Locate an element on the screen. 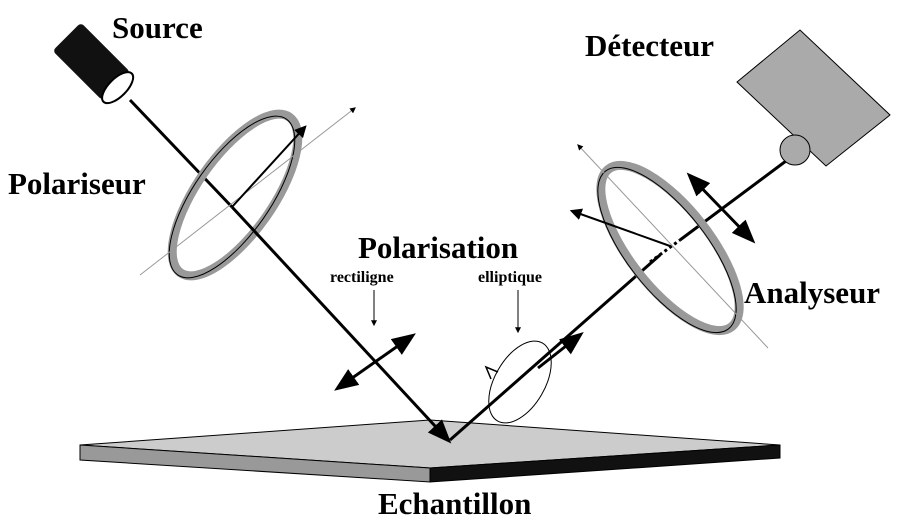  polarizer is located at coordinates (247, 194).